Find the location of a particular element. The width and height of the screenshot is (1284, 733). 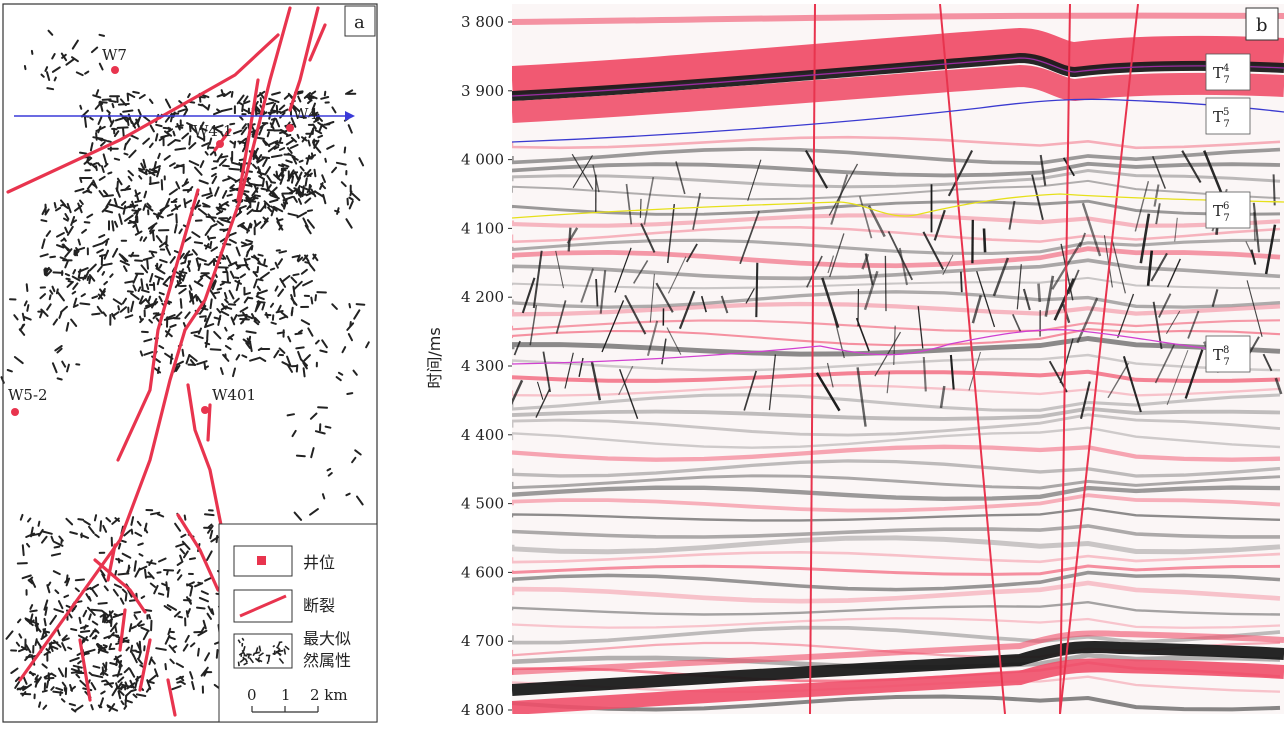

y-axis-title: 时间/ms is located at coordinates (434, 357).